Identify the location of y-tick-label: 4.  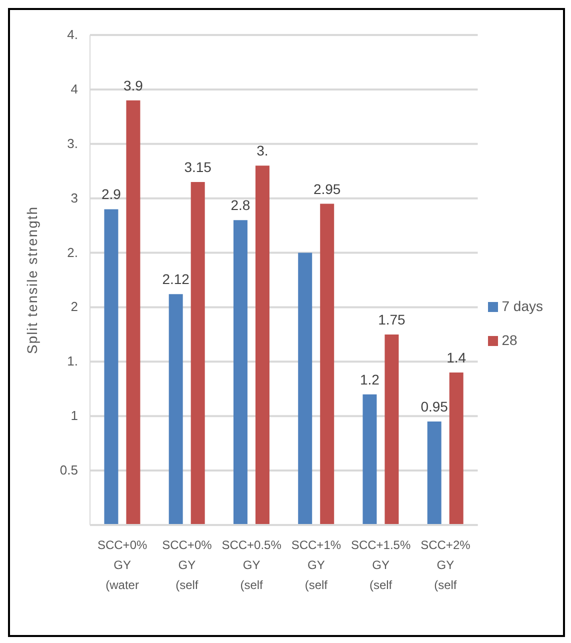
(74, 88).